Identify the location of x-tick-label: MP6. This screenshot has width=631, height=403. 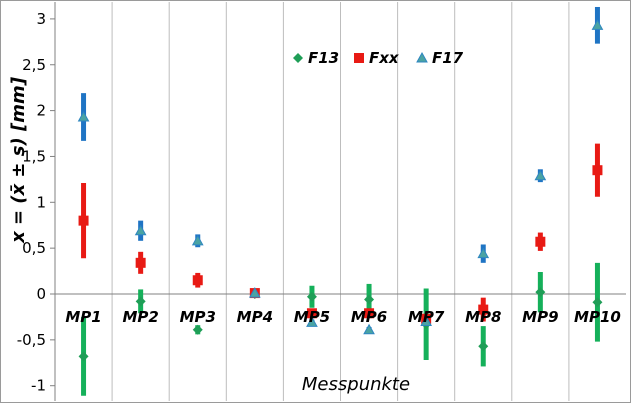
(369, 317).